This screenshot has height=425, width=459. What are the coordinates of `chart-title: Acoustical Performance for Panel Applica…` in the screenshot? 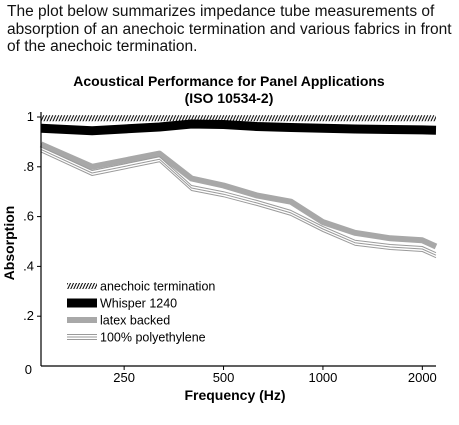 It's located at (229, 81).